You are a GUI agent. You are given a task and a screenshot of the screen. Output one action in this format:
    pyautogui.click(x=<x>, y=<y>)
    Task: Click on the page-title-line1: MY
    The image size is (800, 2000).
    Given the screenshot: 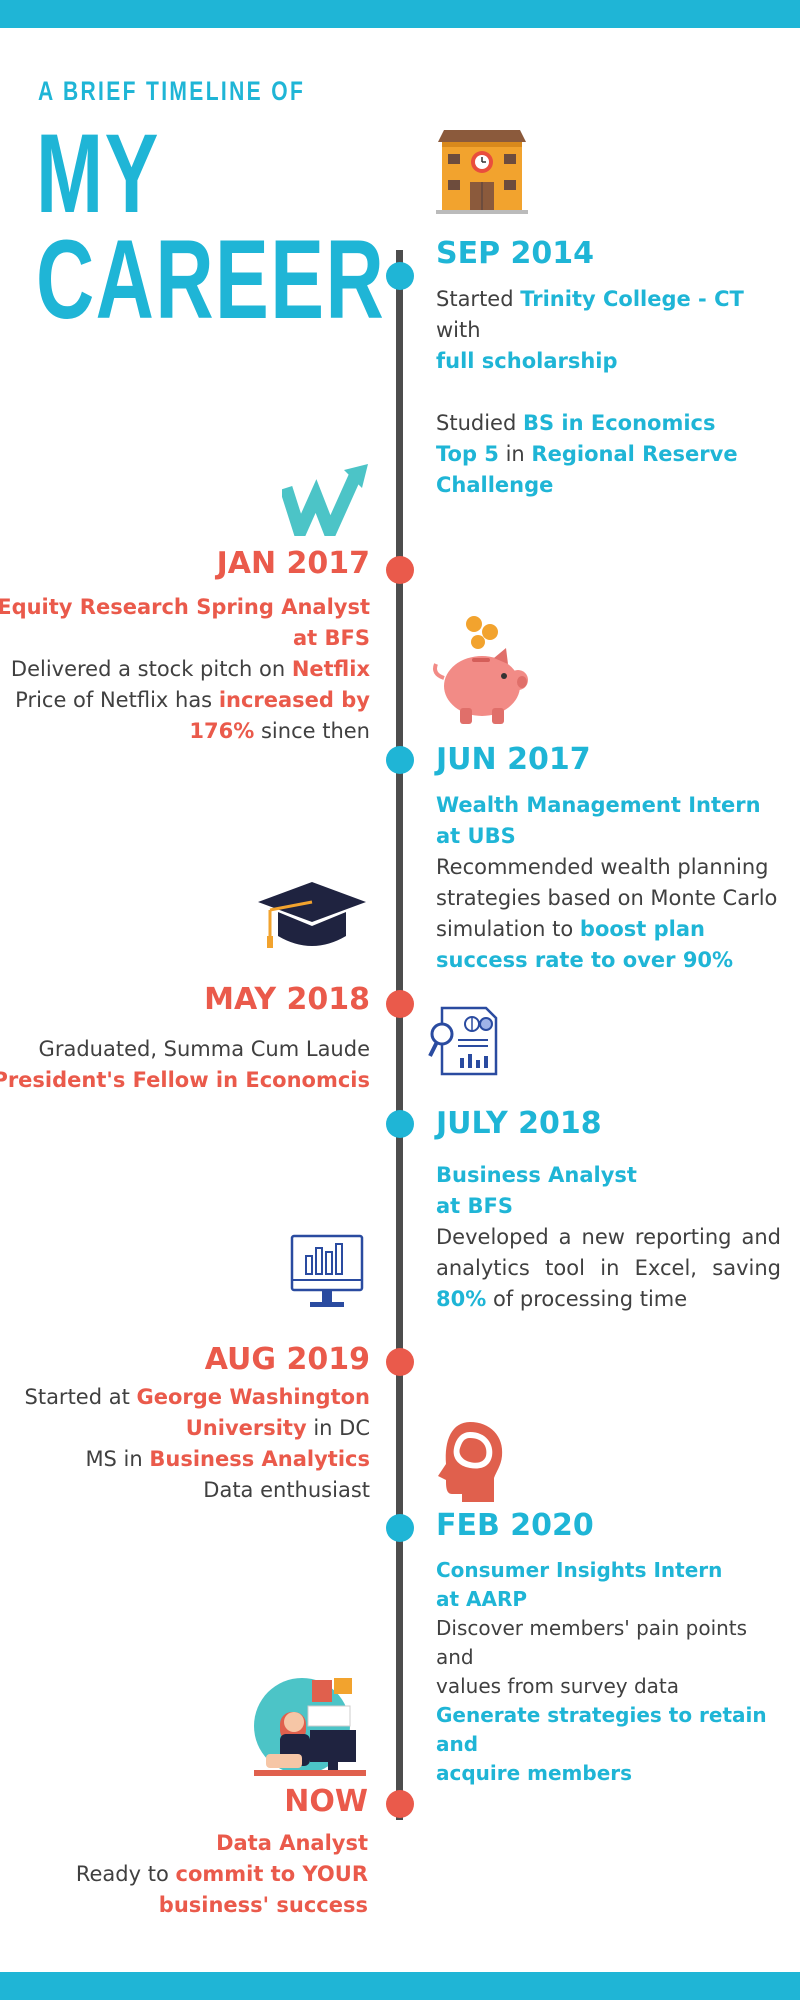 What is the action you would take?
    pyautogui.click(x=98, y=173)
    